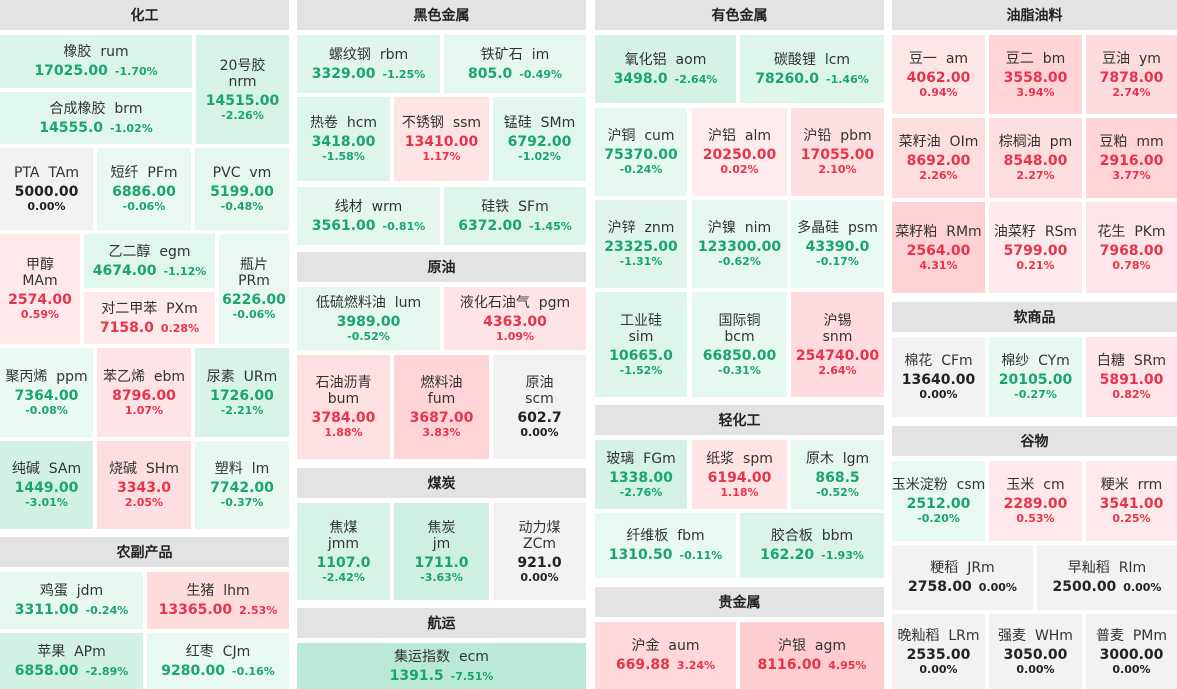 This screenshot has height=689, width=1177. What do you see at coordinates (40, 289) in the screenshot?
I see `tile-MAm: 甲醇 MAm 2574.00 0.59%` at bounding box center [40, 289].